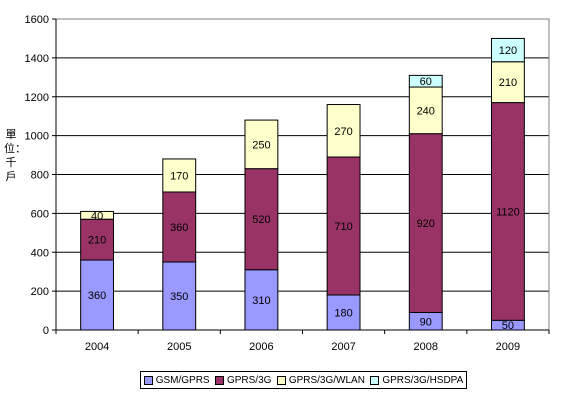 Image resolution: width=563 pixels, height=401 pixels. What do you see at coordinates (40, 214) in the screenshot?
I see `y-tick-label: 600` at bounding box center [40, 214].